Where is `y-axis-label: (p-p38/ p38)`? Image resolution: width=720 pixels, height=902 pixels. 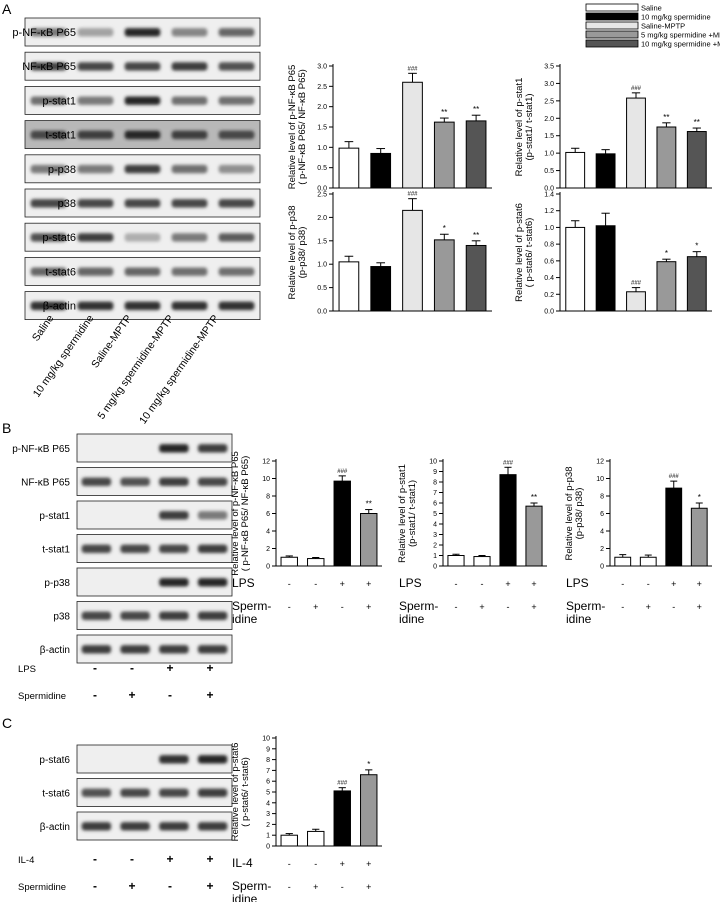 y-axis-label: (p-p38/ p38) is located at coordinates (302, 253).